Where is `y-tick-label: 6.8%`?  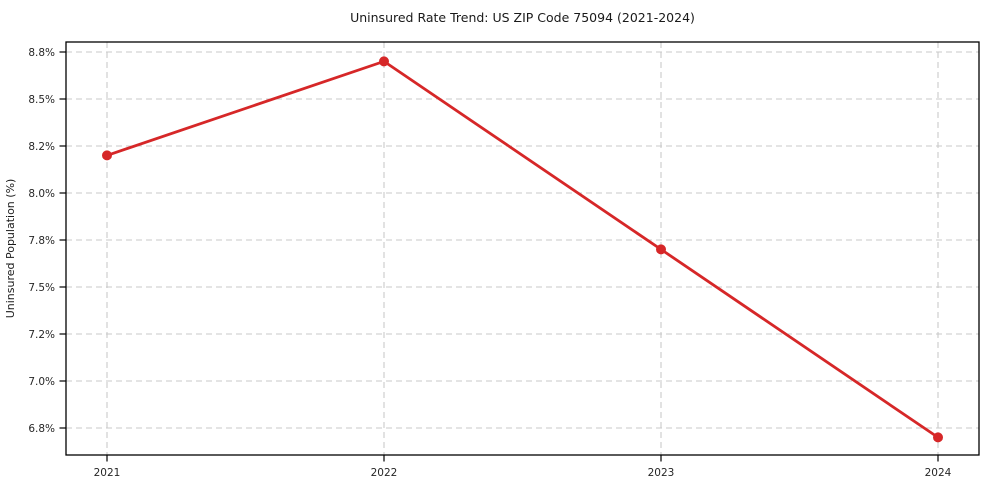
y-tick-label: 6.8% is located at coordinates (41, 429).